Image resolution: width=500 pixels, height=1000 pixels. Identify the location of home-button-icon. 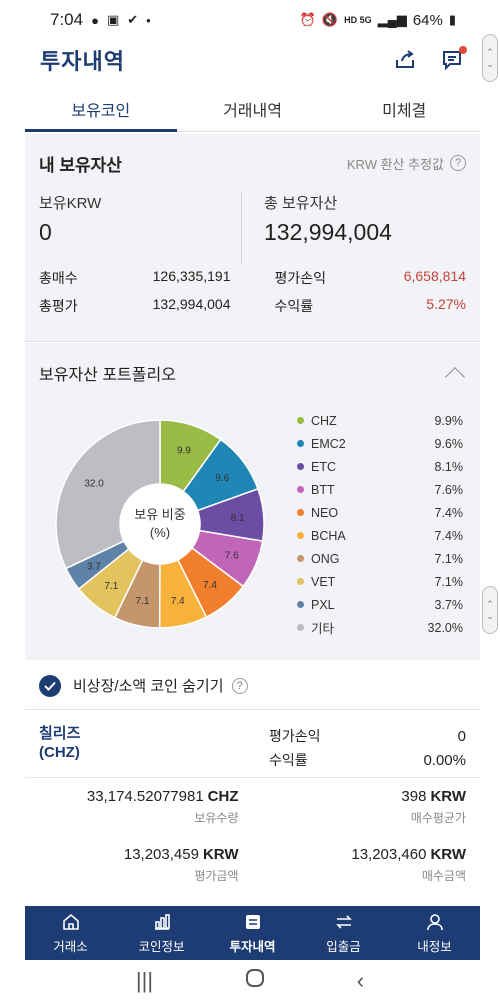
(255, 981).